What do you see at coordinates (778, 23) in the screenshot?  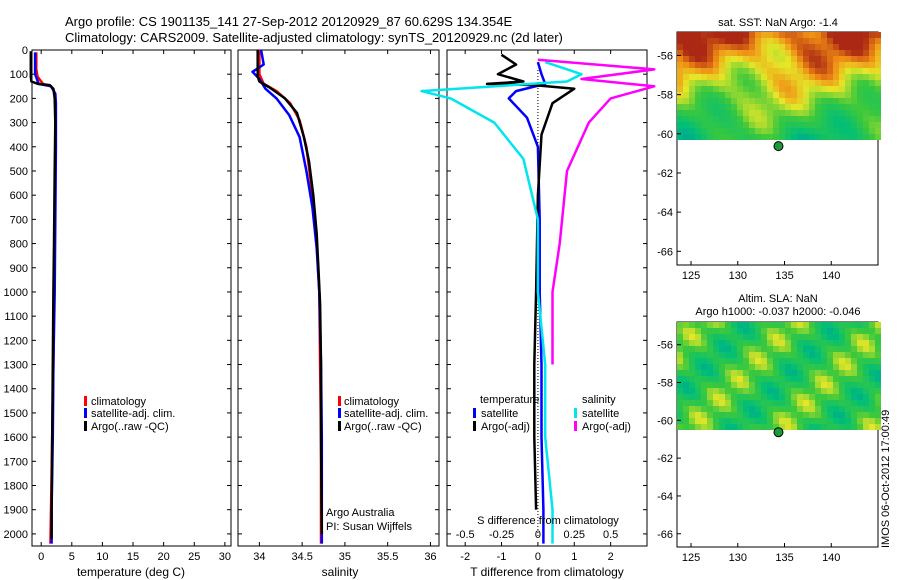 I see `sst-map-title: sat. SST: NaN Argo: -1.4` at bounding box center [778, 23].